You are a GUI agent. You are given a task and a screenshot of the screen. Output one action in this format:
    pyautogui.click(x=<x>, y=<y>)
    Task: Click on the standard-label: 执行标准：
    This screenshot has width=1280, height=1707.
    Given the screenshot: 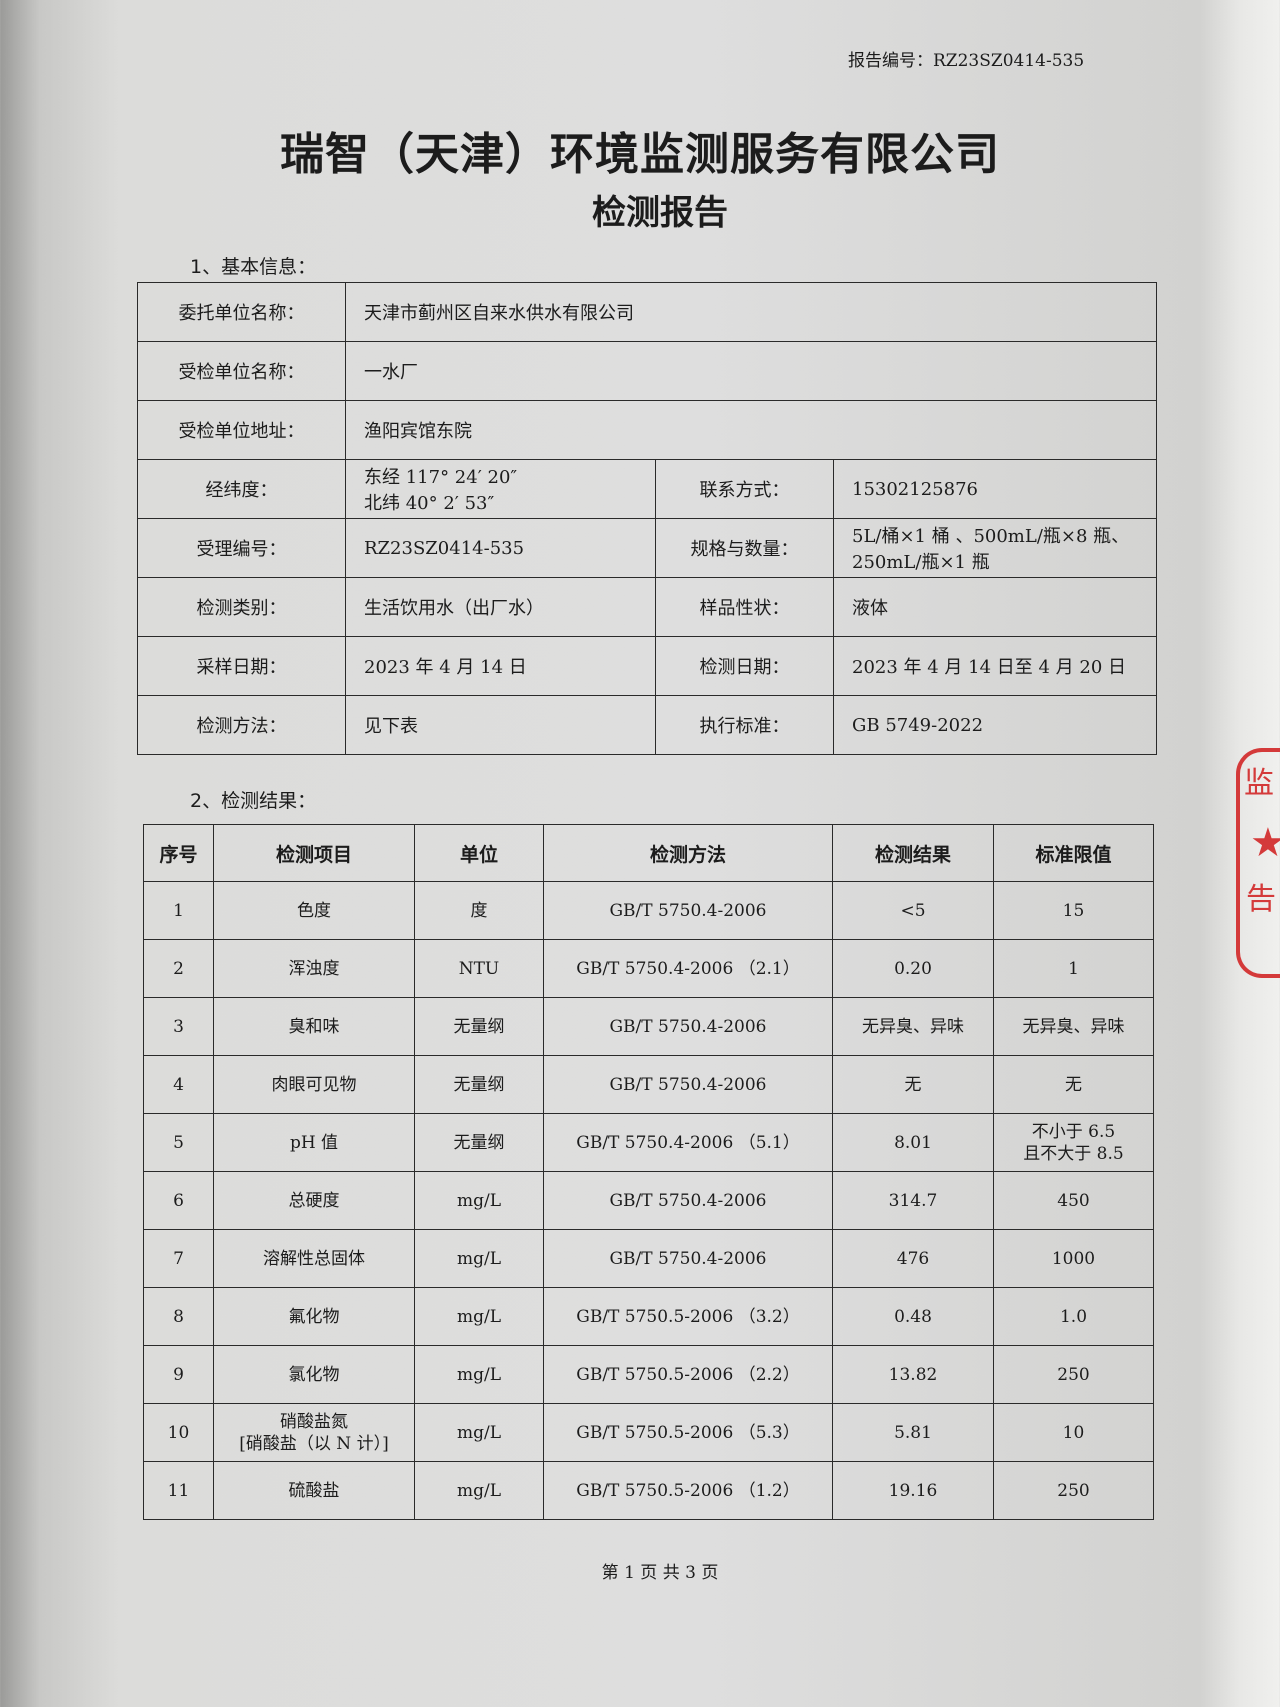 What is the action you would take?
    pyautogui.click(x=744, y=725)
    